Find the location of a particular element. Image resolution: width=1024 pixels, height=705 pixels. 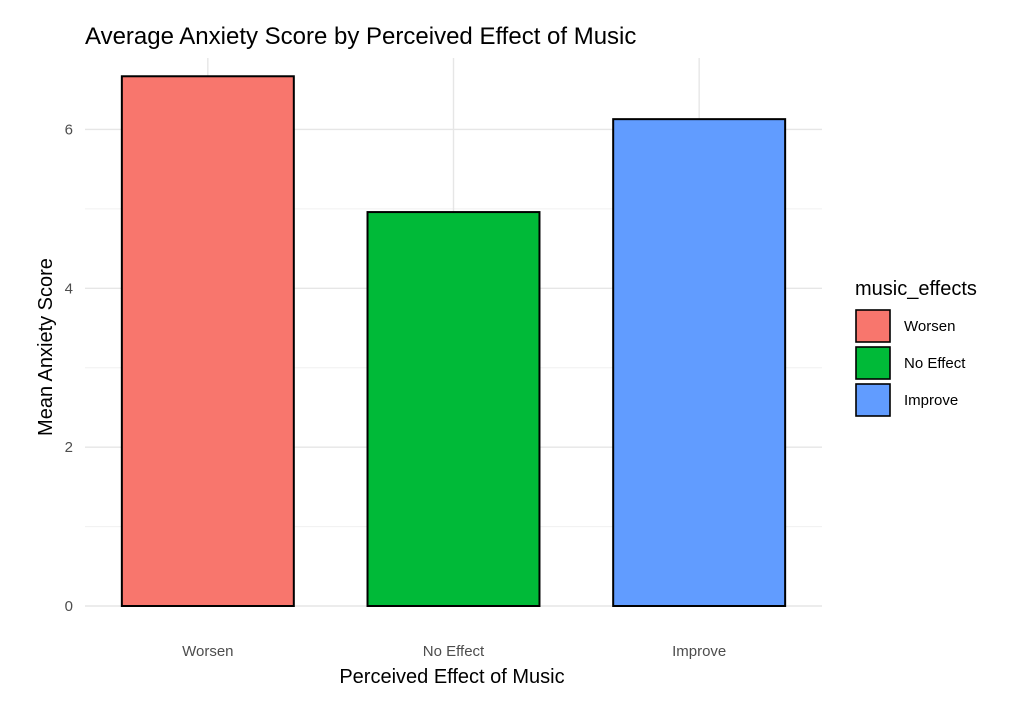

y-axis-title: Mean Anxiety Score is located at coordinates (46, 347).